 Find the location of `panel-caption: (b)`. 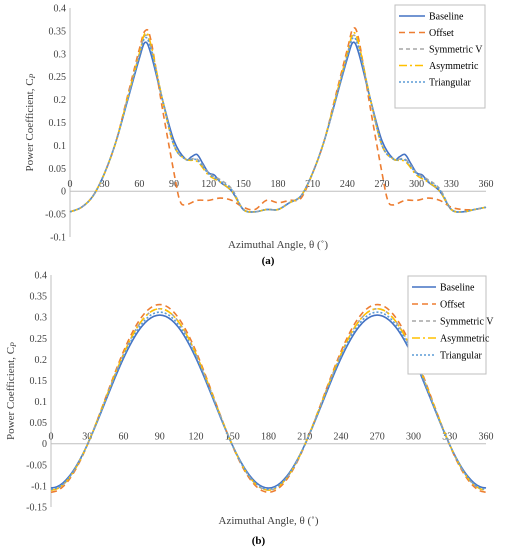

panel-caption: (b) is located at coordinates (259, 541).